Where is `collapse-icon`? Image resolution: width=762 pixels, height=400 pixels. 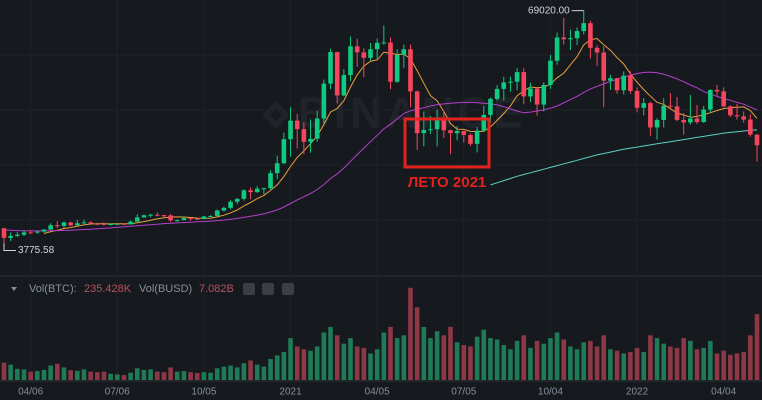
collapse-icon is located at coordinates (14, 289).